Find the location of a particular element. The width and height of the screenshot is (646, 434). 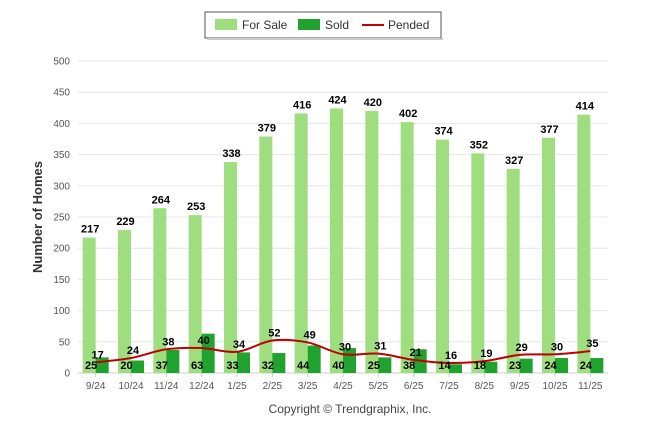

bar-sold-5/25 is located at coordinates (385, 365).